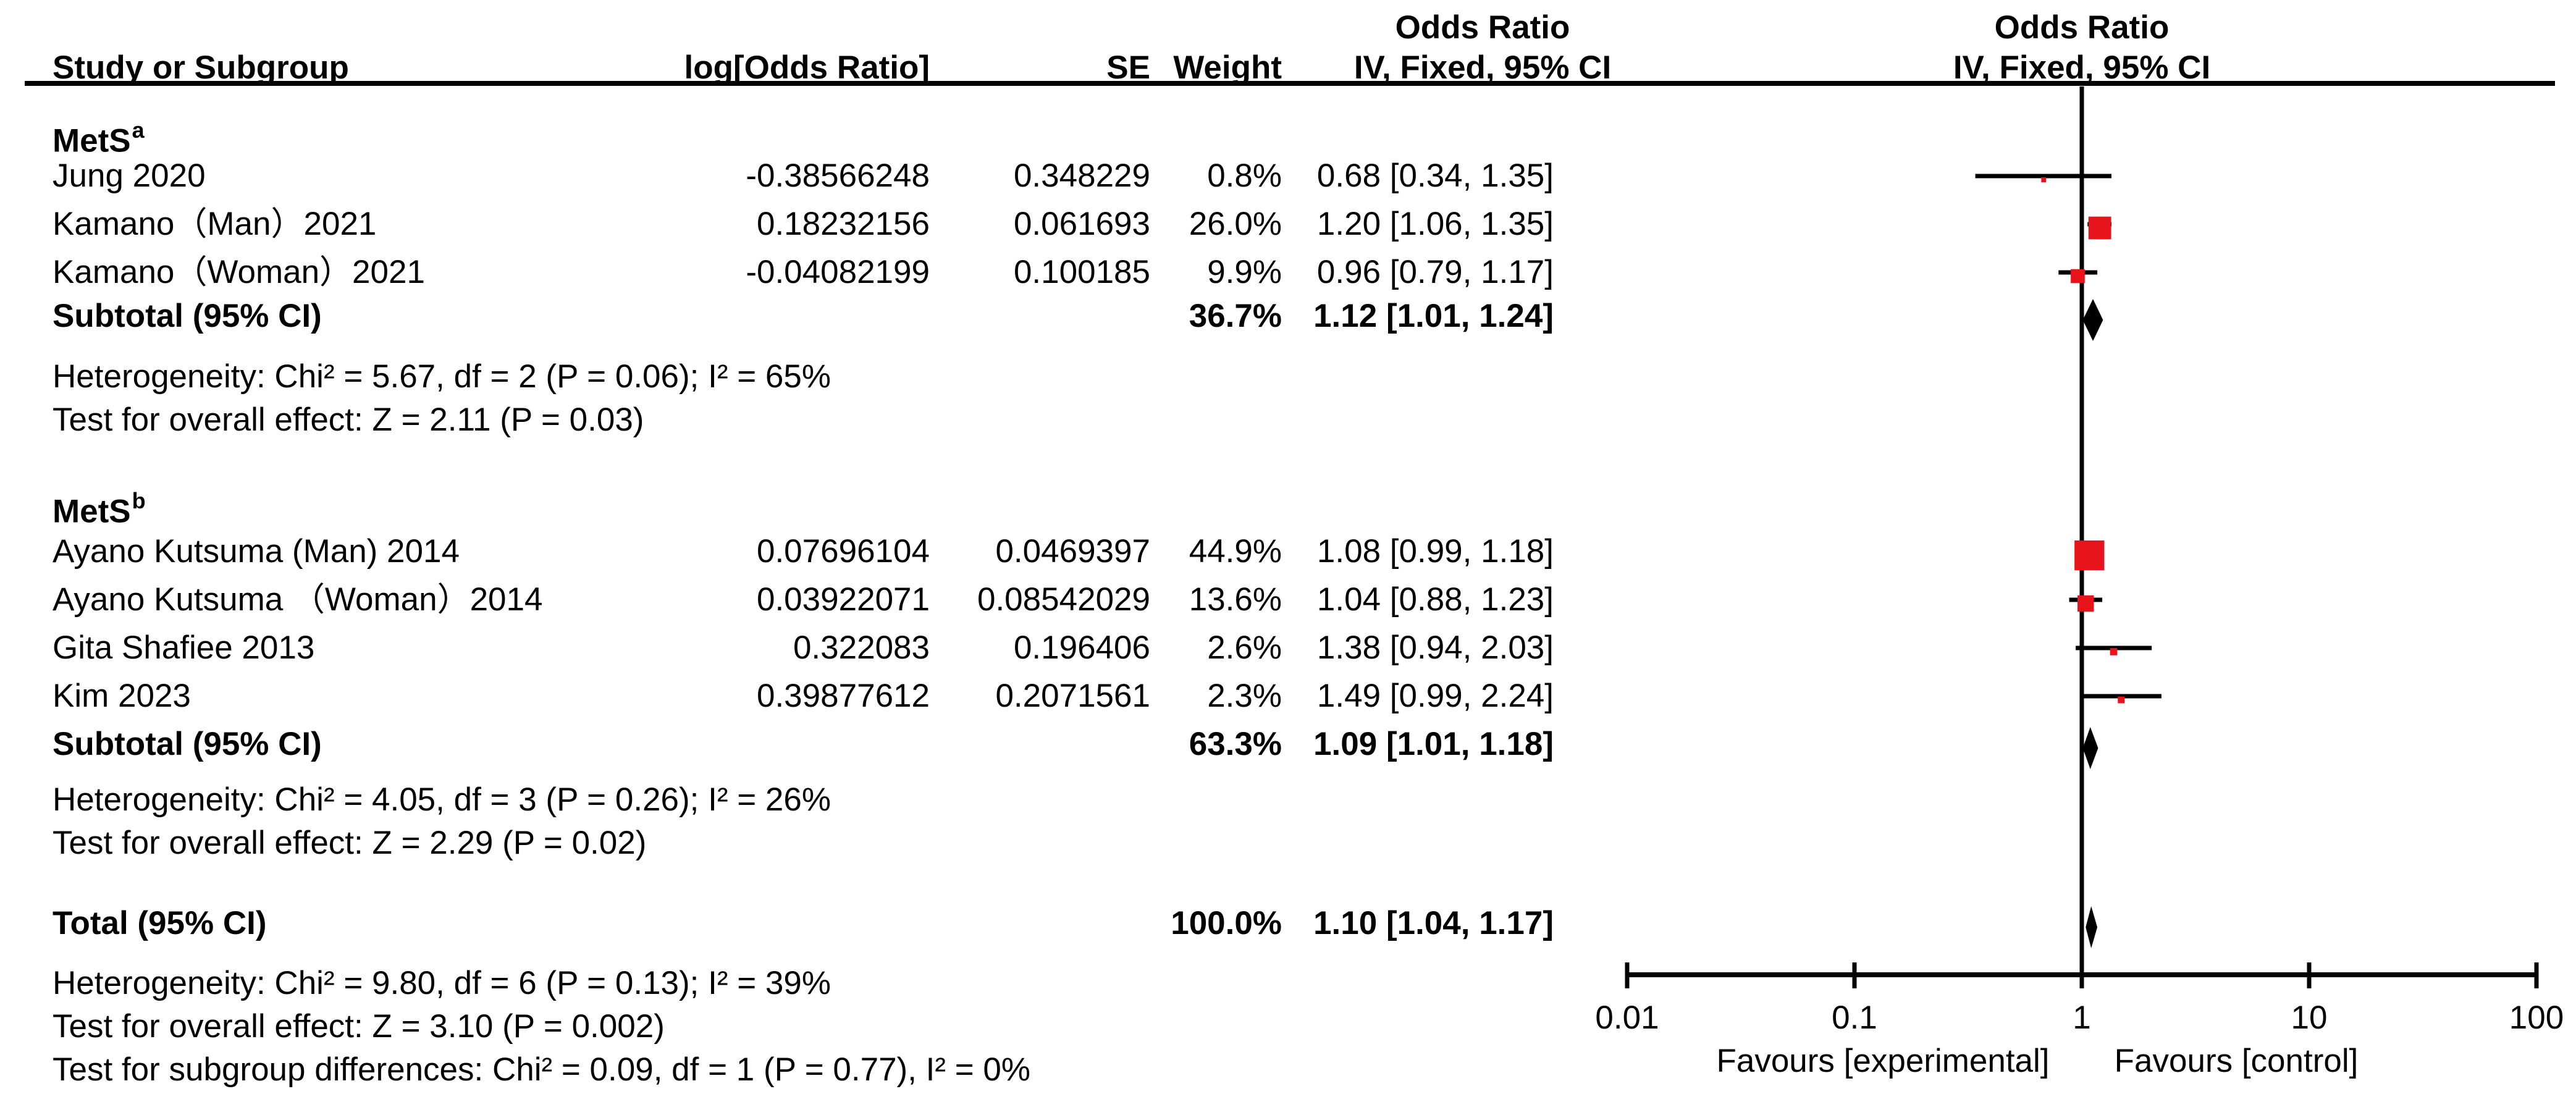  I want to click on study-log-or: 0.322083, so click(861, 647).